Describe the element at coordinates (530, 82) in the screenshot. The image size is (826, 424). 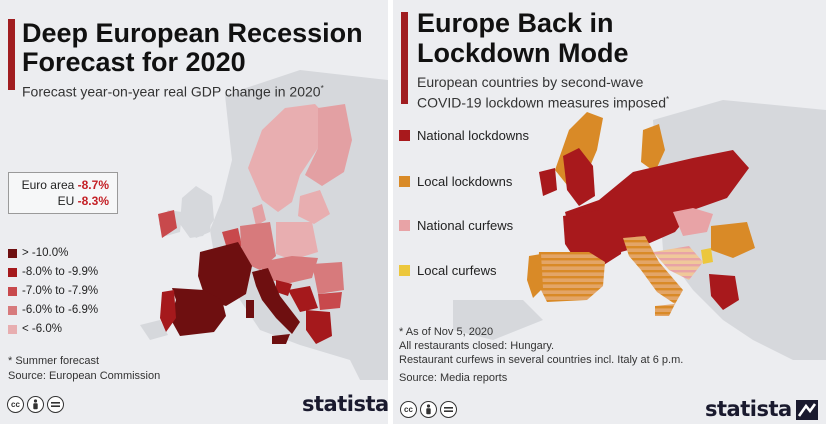
I see `right-subtitle-line-1: European countries by second-wave` at that location.